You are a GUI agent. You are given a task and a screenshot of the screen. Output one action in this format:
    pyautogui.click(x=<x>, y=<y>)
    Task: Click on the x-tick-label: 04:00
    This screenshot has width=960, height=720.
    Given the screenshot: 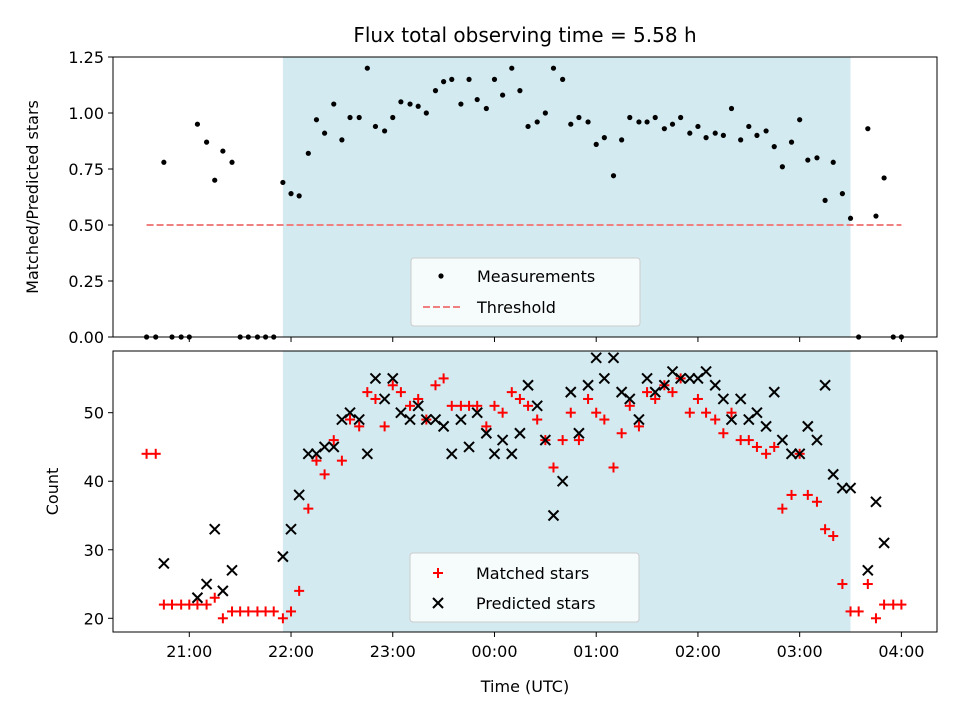 What is the action you would take?
    pyautogui.click(x=901, y=651)
    